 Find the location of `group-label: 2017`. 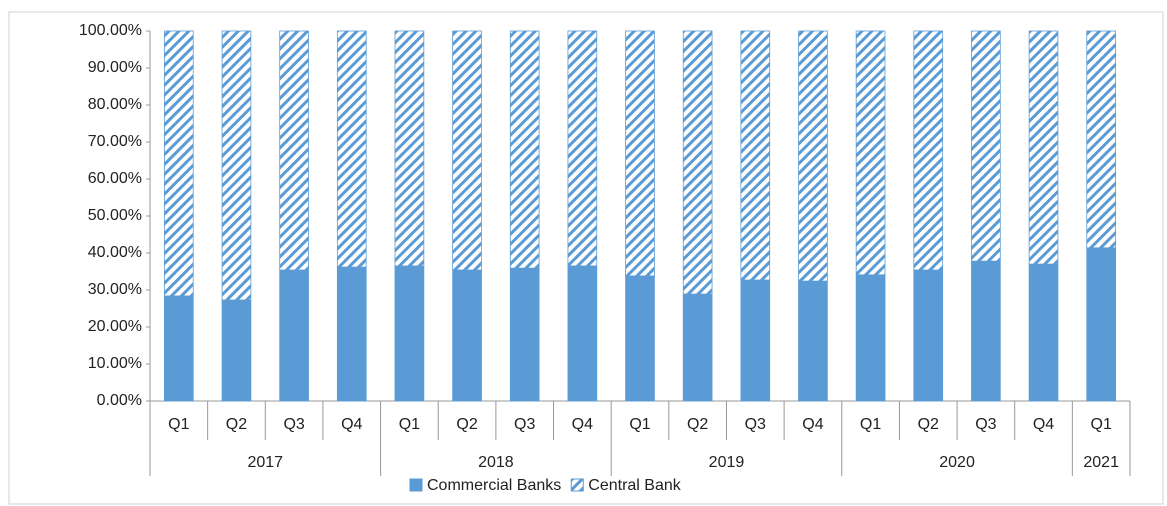

group-label: 2017 is located at coordinates (265, 462).